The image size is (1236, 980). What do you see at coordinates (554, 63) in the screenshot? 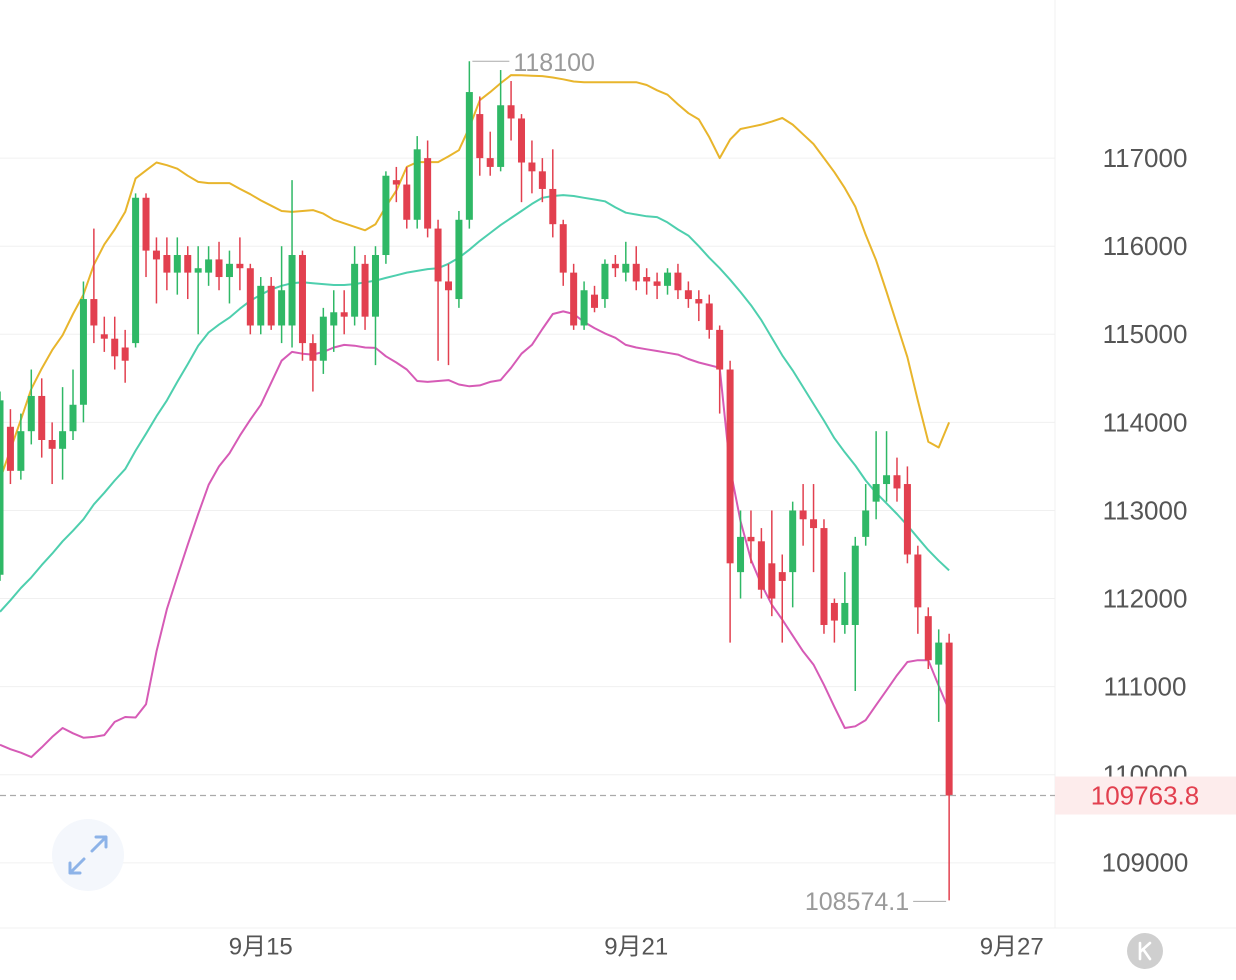
I see `max-label: 118100` at bounding box center [554, 63].